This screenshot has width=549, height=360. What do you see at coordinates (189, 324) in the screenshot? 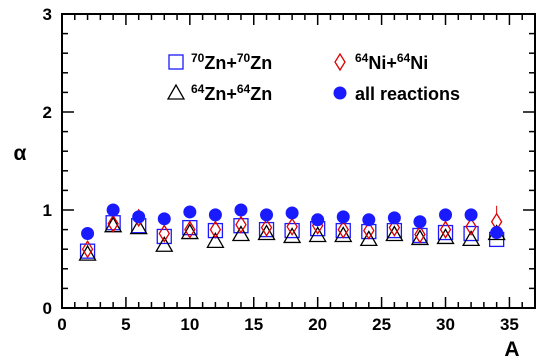
I see `x-tick-label: 10` at bounding box center [189, 324].